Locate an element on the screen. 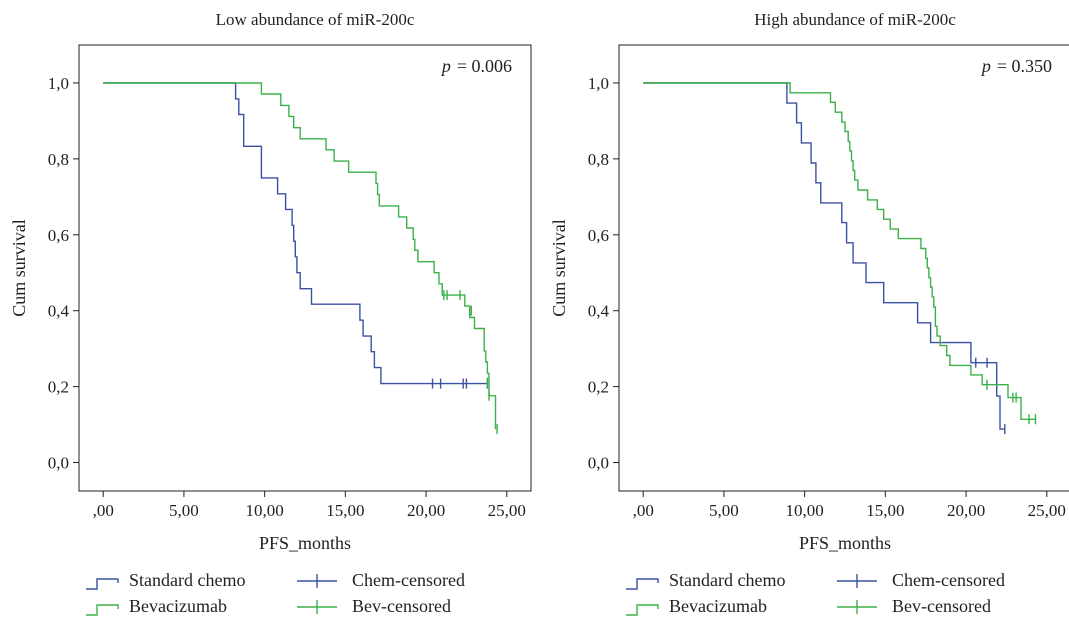 The width and height of the screenshot is (1069, 620). p-value: = 0.006 is located at coordinates (484, 66).